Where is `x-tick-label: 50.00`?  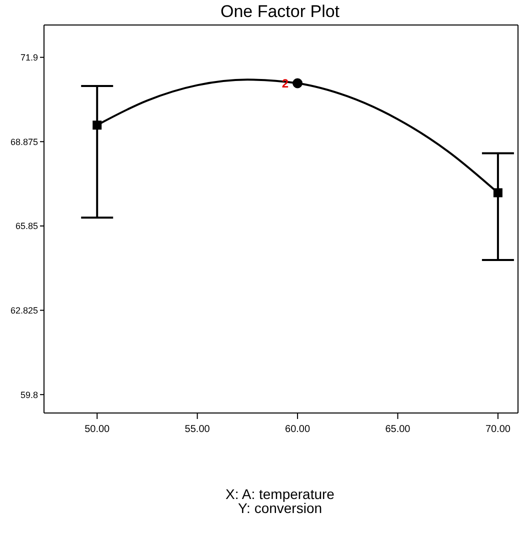
x-tick-label: 50.00 is located at coordinates (97, 430).